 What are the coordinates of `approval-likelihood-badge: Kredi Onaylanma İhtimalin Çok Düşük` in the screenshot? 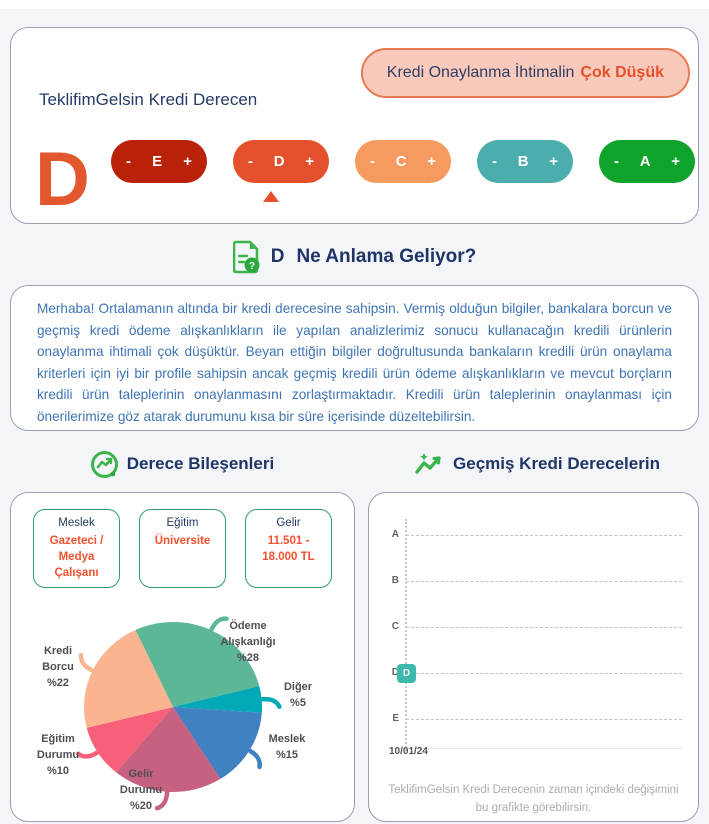 It's located at (525, 73).